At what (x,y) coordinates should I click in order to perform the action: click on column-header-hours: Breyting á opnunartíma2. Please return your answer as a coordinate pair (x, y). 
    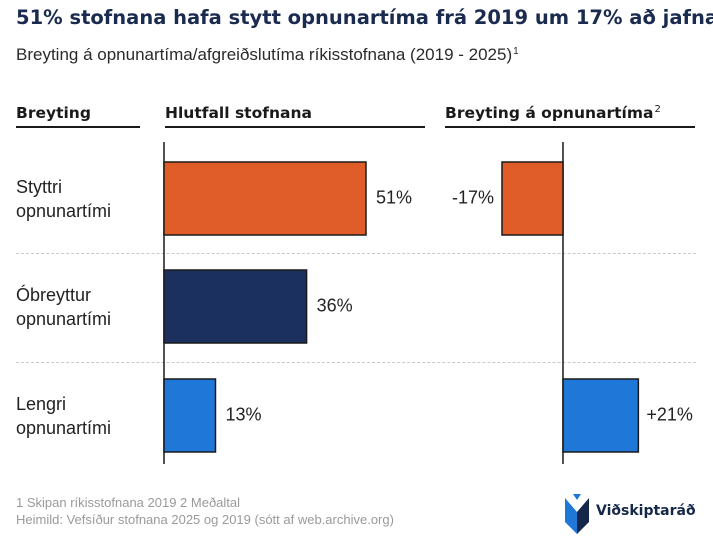
    Looking at the image, I should click on (553, 113).